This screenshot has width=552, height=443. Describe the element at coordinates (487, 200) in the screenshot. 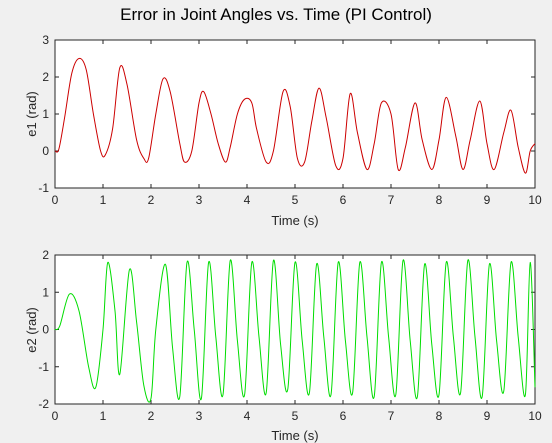

I see `xtick-label-e1-9: 9` at that location.